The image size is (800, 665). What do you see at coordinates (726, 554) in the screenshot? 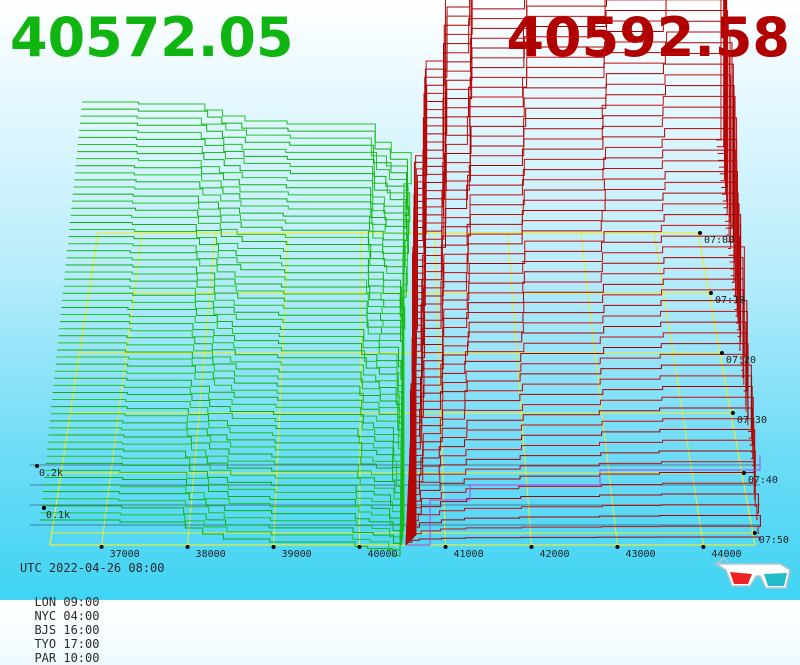
I see `price-tick-label: 44000` at bounding box center [726, 554].